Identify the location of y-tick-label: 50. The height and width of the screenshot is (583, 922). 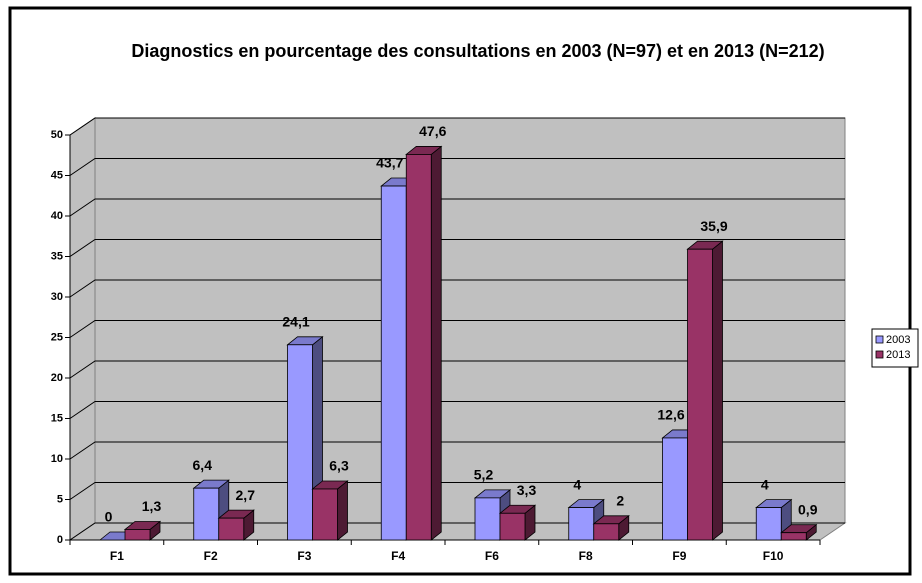
(57, 135).